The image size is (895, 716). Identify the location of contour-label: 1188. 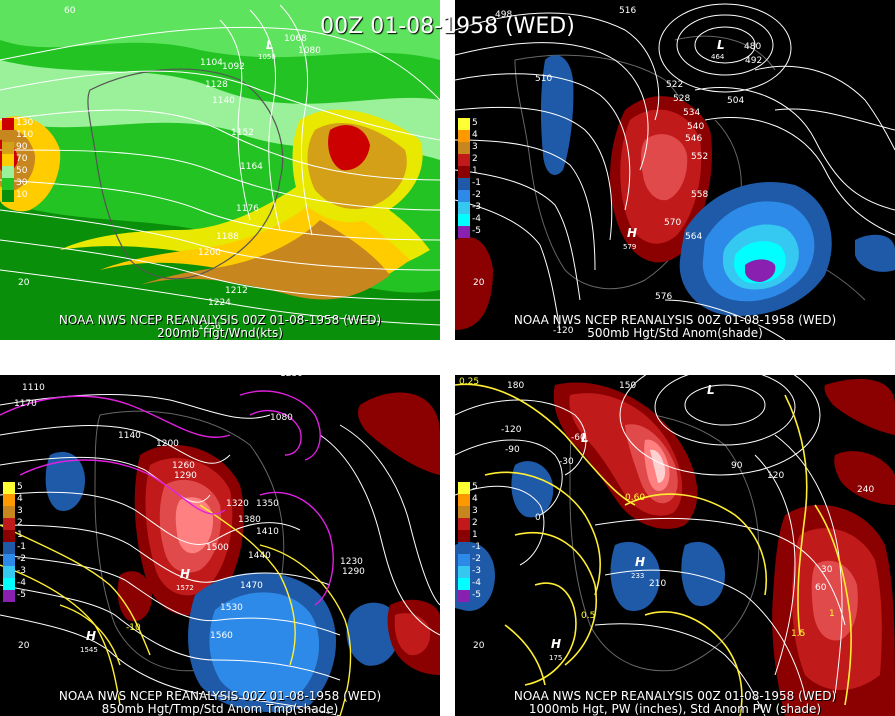
(227, 237).